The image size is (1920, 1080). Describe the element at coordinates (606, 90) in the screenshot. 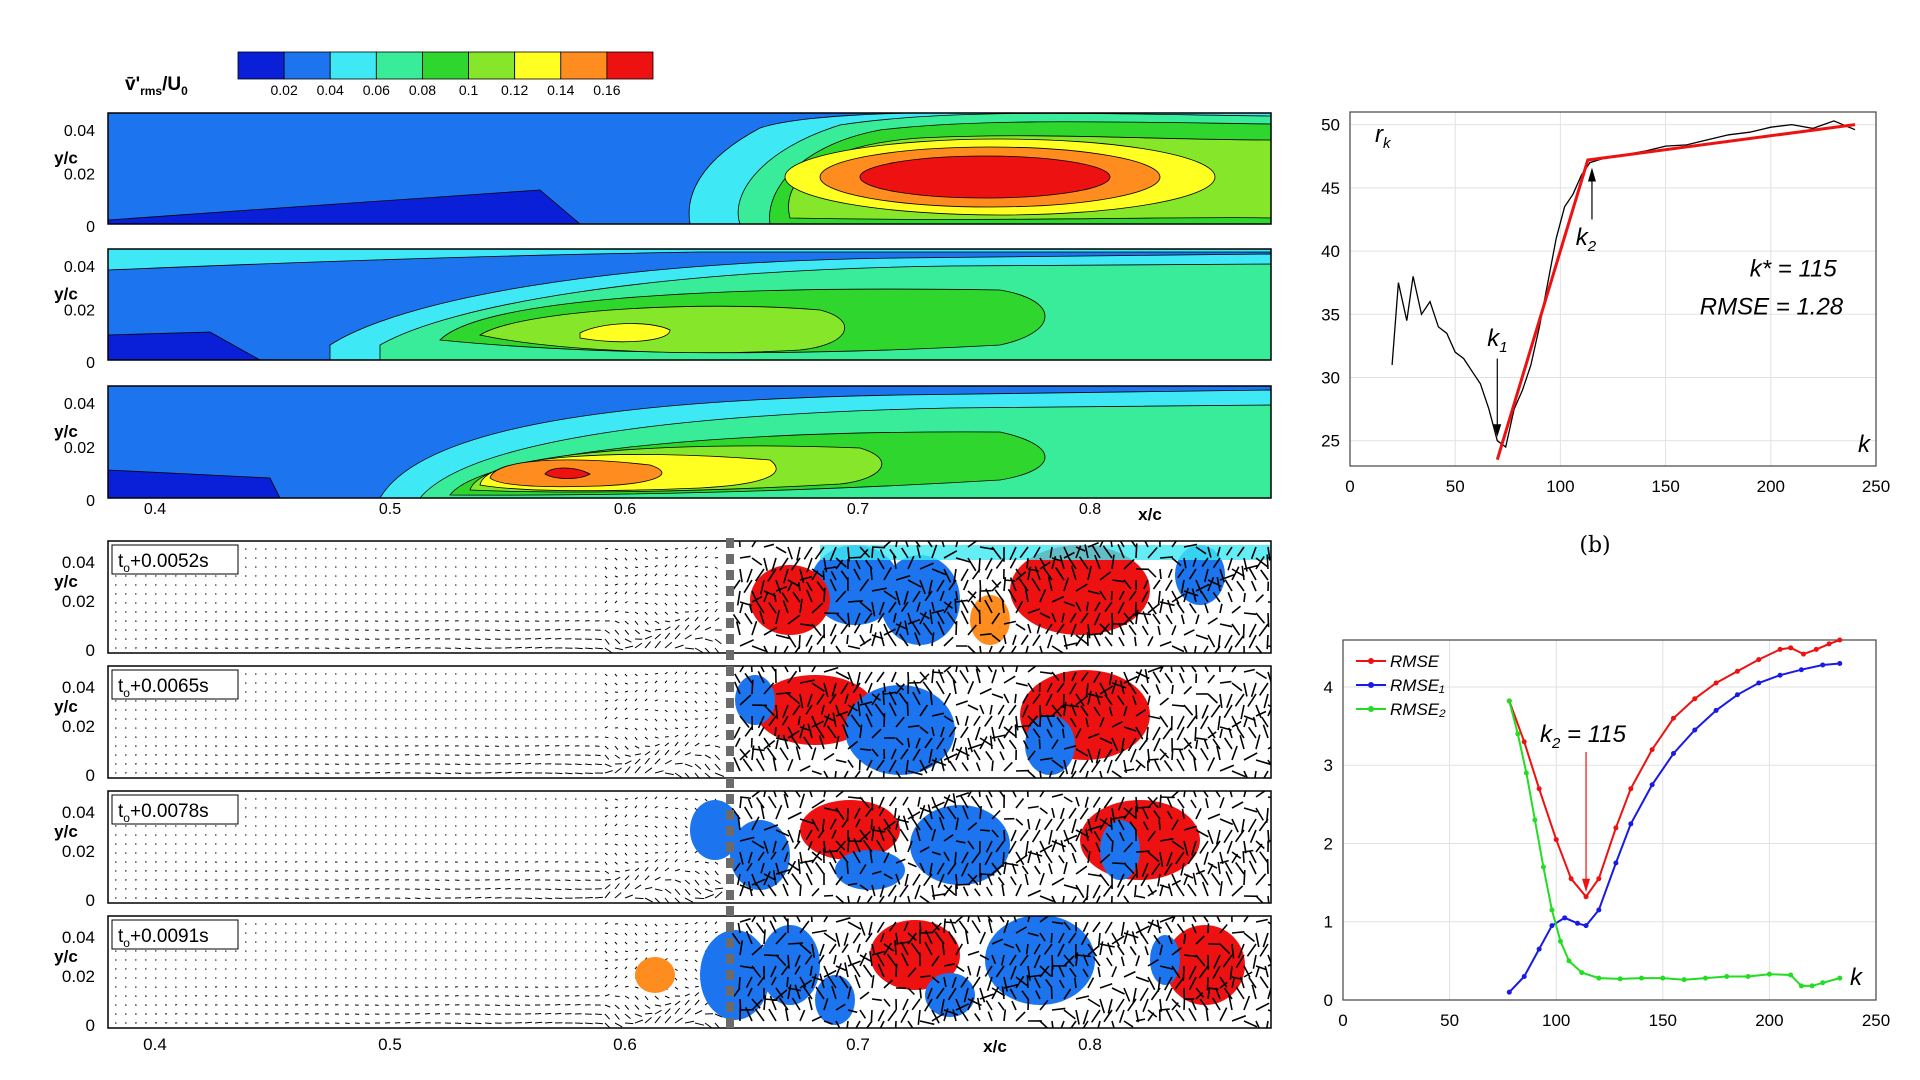

I see `colorbar-tick-label: 0.16` at that location.